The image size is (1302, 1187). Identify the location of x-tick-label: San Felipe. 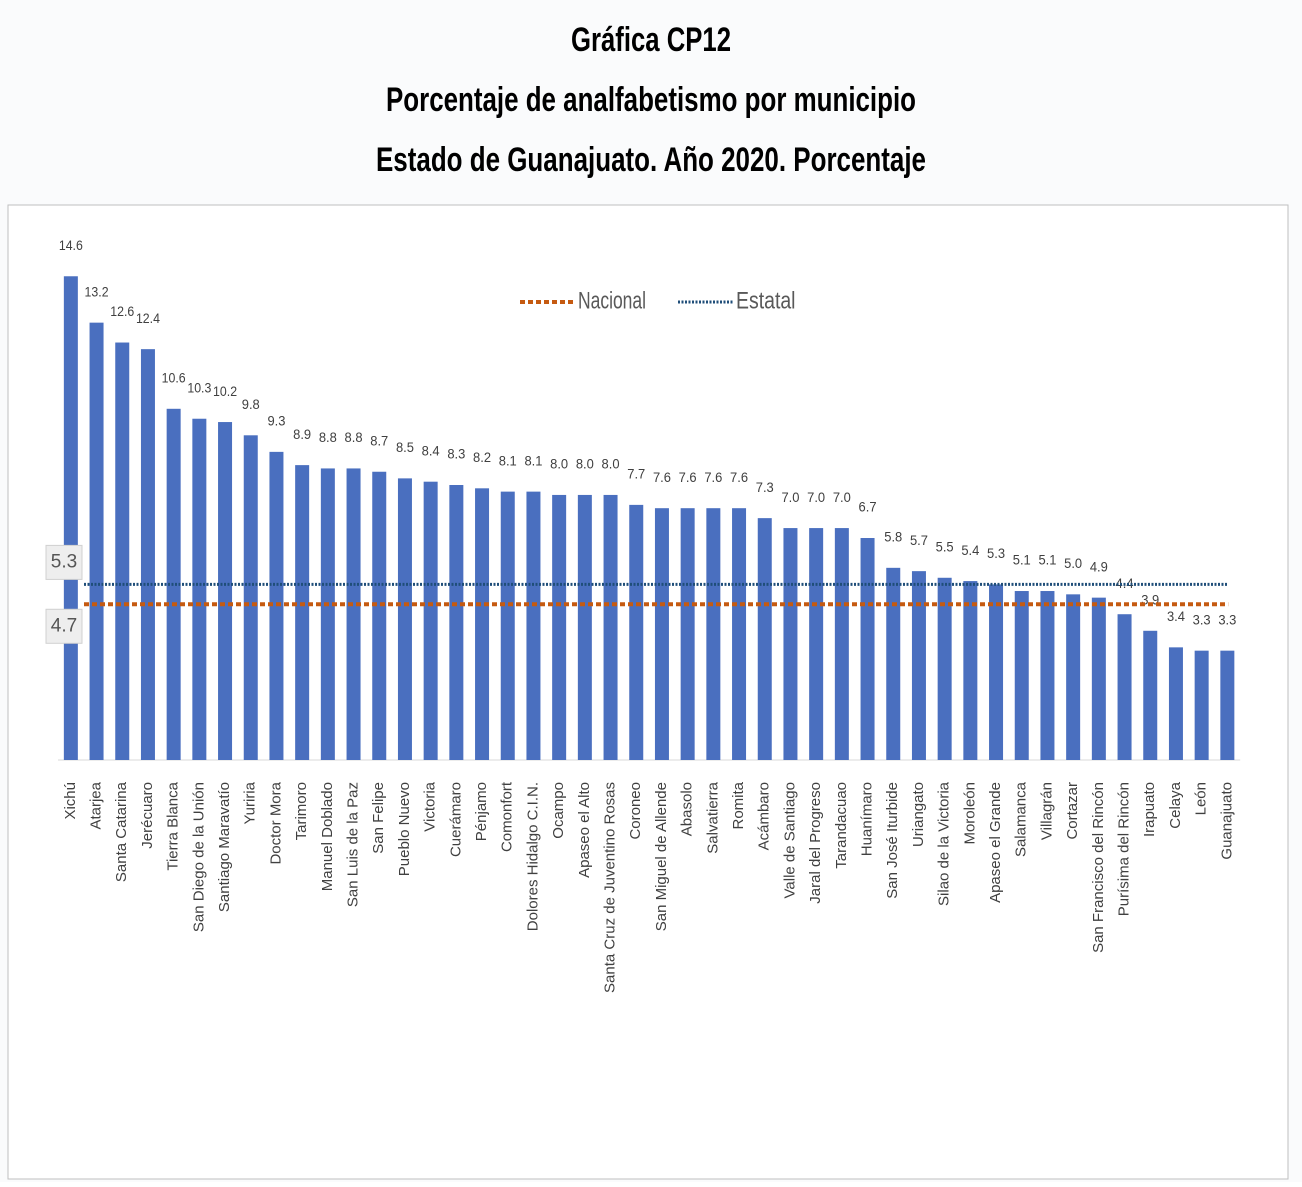
(378, 818).